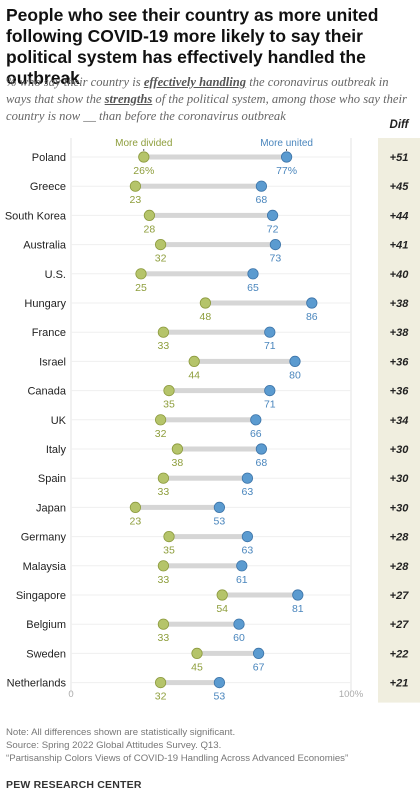 The width and height of the screenshot is (420, 799). I want to click on value-label-more-divided: 54, so click(222, 609).